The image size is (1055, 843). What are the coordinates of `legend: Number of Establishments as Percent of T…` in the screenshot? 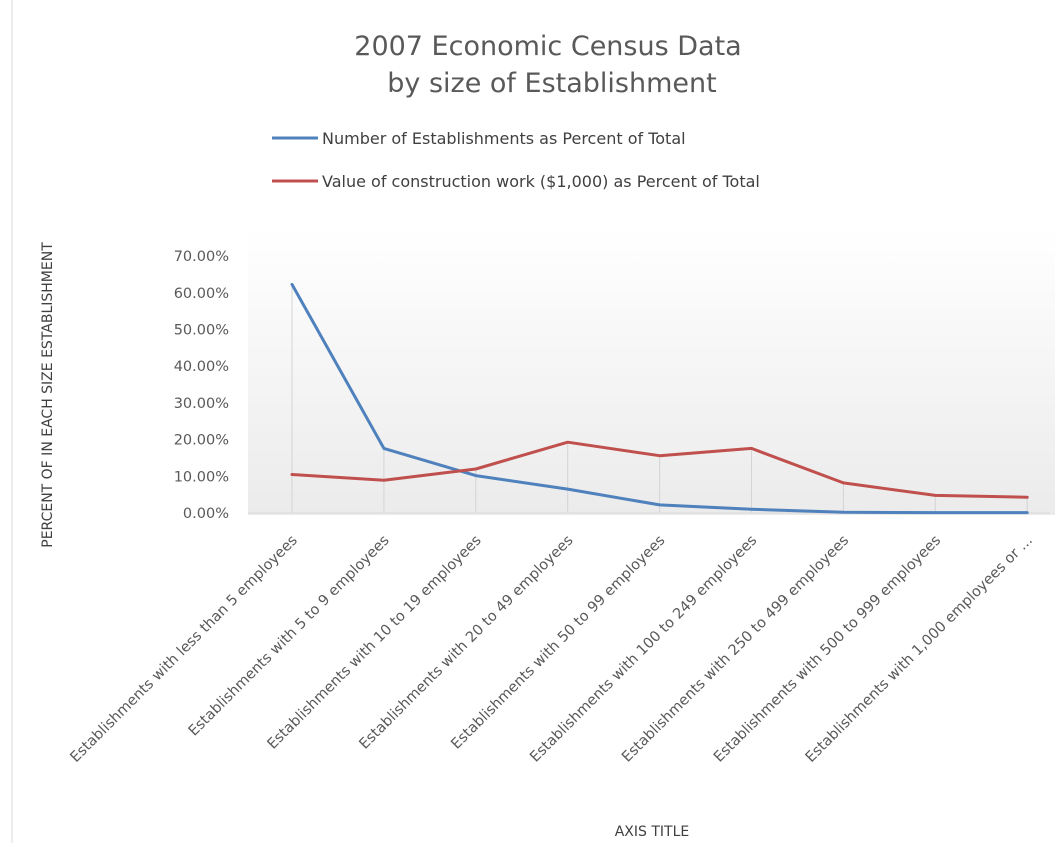 It's located at (516, 160).